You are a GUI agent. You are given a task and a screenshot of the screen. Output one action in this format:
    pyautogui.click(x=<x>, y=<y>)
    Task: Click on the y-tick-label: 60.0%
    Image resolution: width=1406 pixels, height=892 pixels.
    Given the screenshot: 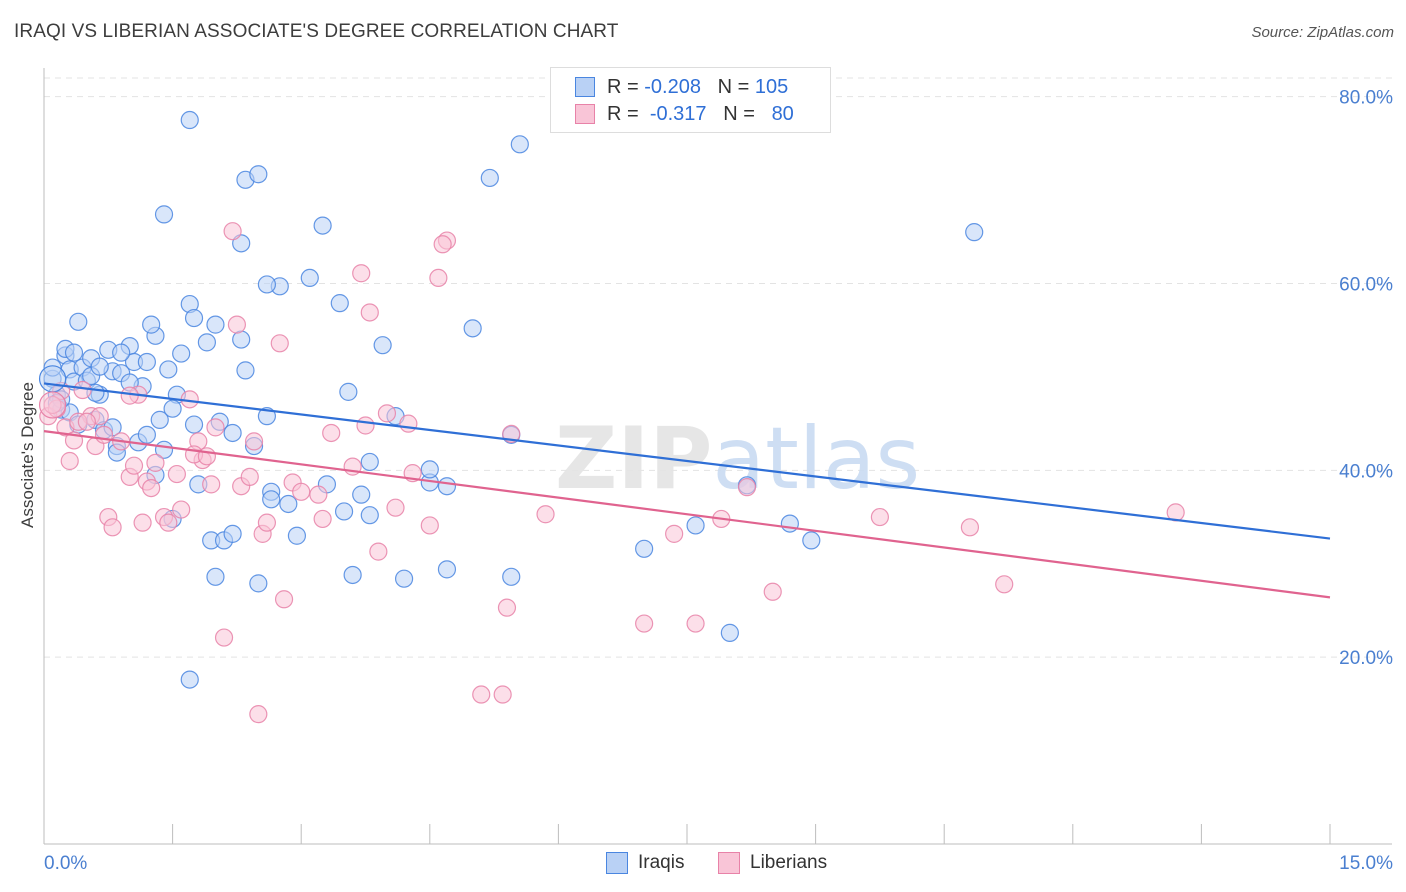 What is the action you would take?
    pyautogui.click(x=1366, y=285)
    